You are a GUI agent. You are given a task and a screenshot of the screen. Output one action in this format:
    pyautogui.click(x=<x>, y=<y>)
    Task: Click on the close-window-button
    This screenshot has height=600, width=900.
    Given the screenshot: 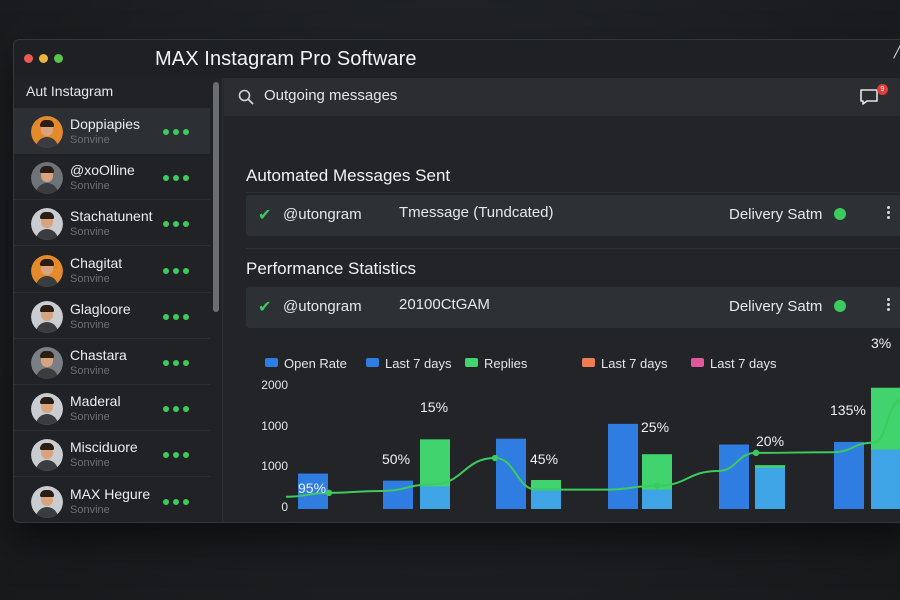 What is the action you would take?
    pyautogui.click(x=28, y=58)
    